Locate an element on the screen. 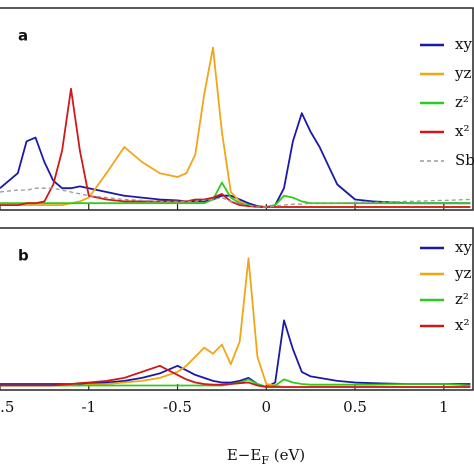 The image size is (474, 474). legend-label: Sb is located at coordinates (464, 160).